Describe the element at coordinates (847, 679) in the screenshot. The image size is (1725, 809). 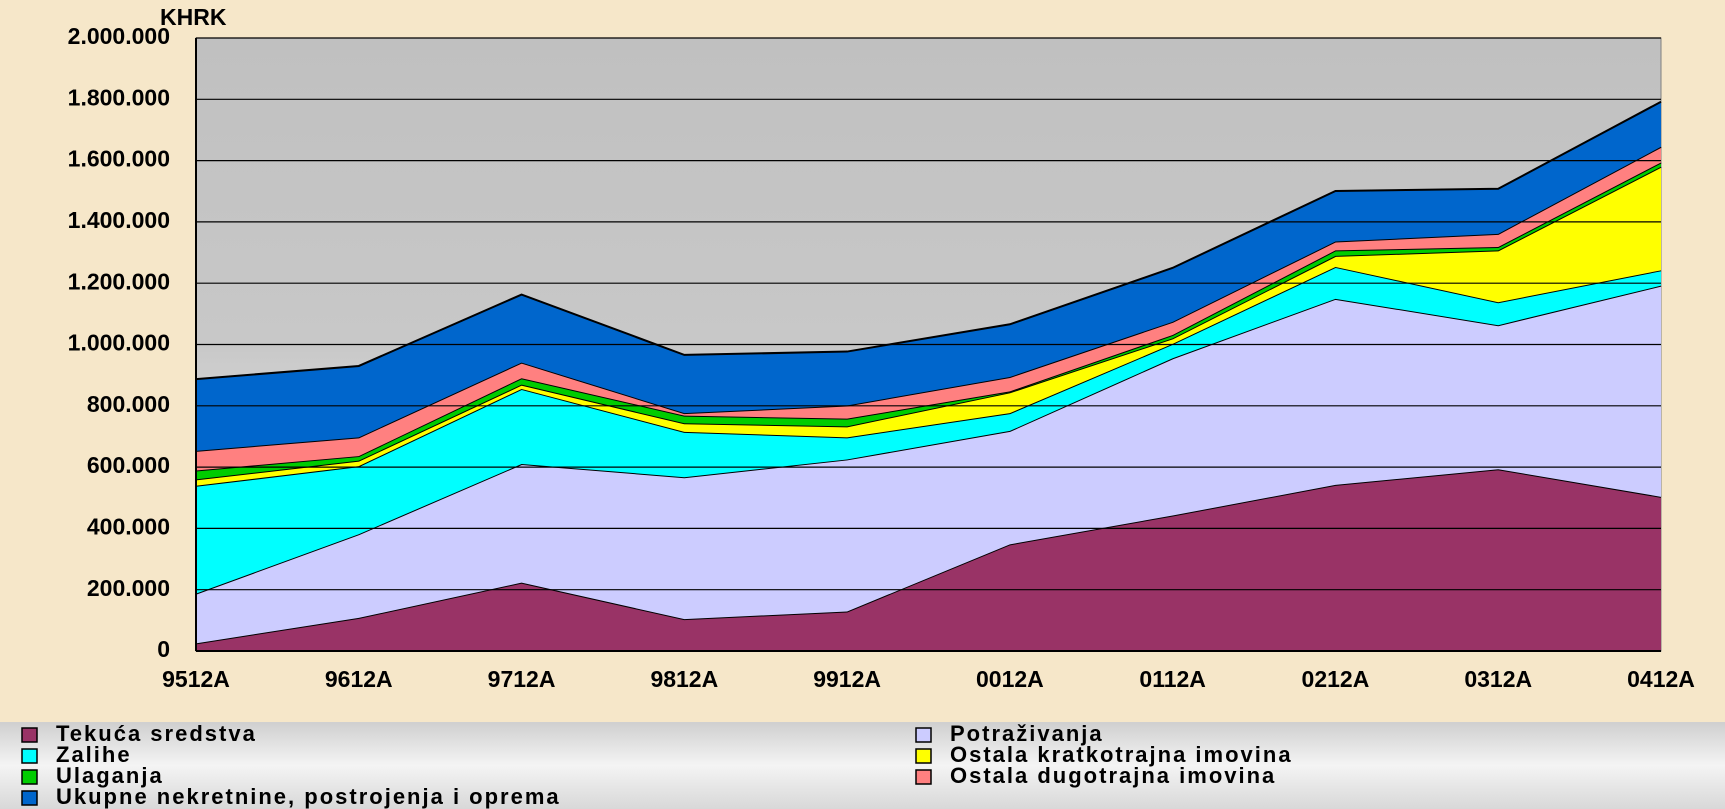
I see `x-tick-label: 9912A` at that location.